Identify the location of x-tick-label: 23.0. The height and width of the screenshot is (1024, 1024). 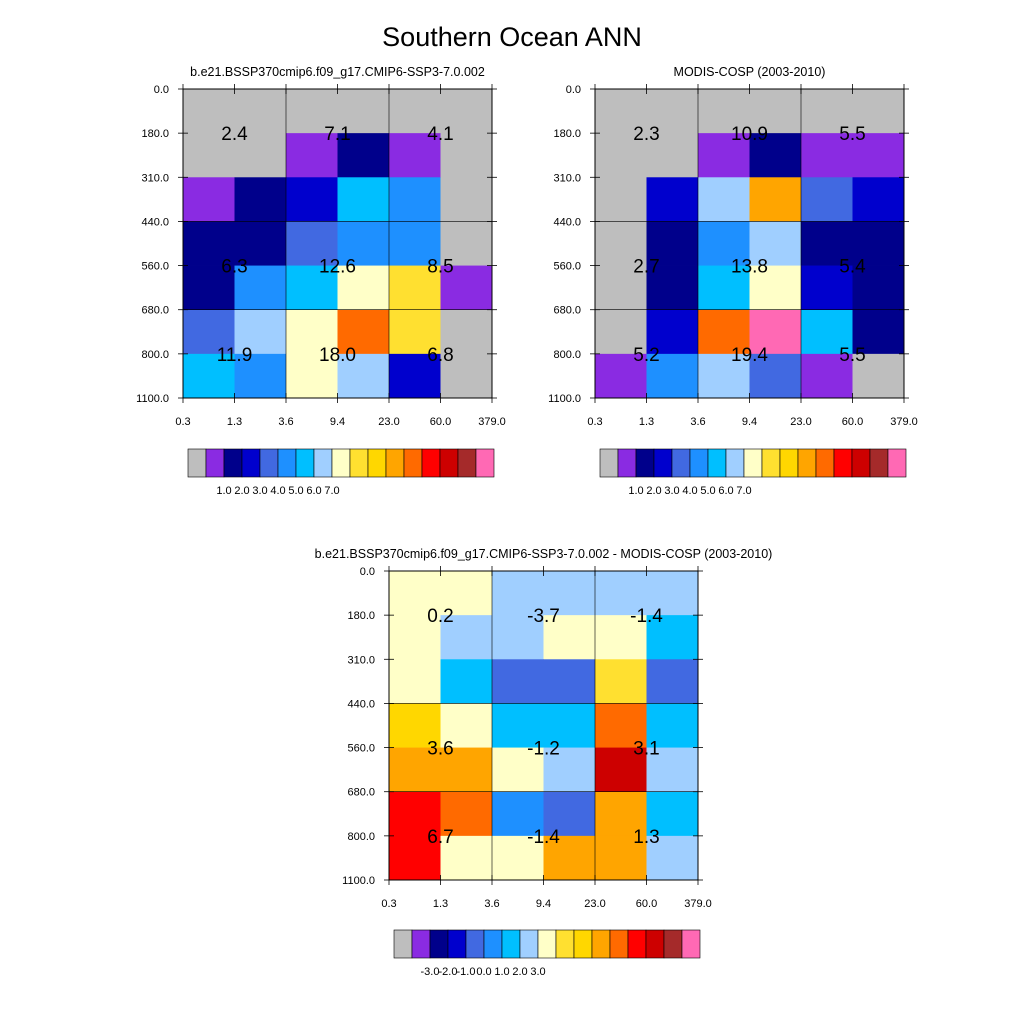
(800, 422).